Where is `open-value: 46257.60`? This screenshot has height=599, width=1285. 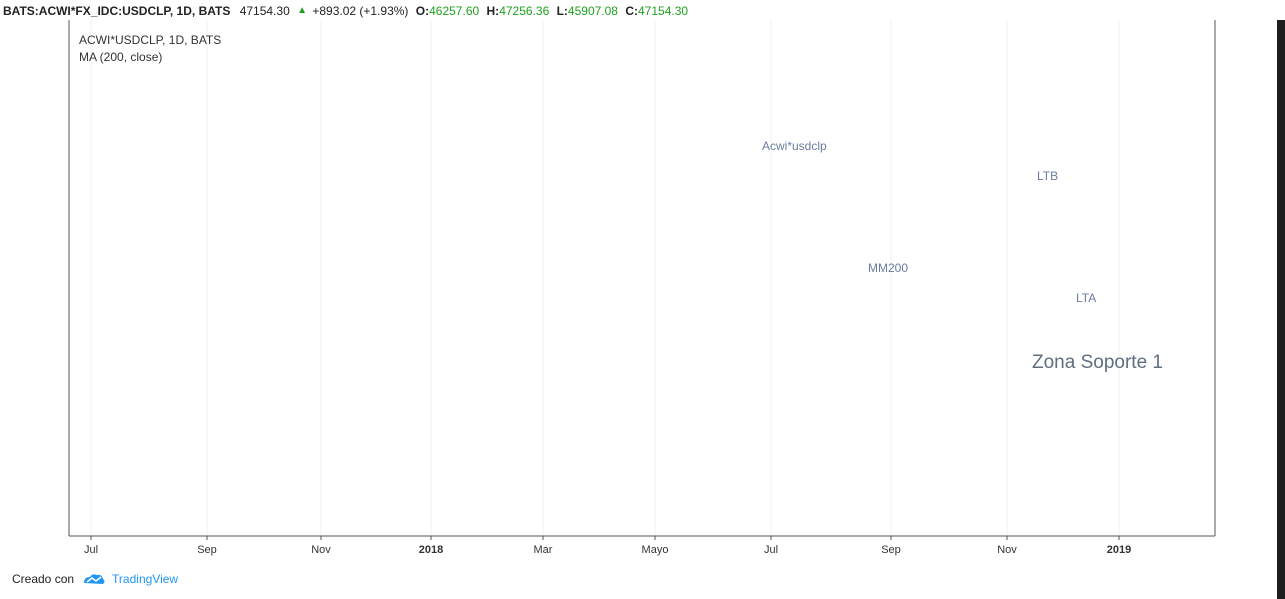 open-value: 46257.60 is located at coordinates (454, 10).